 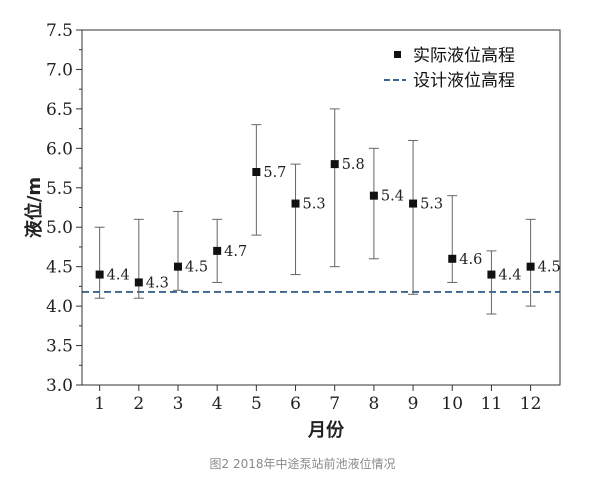 I want to click on data-label: 5.4, so click(x=392, y=197).